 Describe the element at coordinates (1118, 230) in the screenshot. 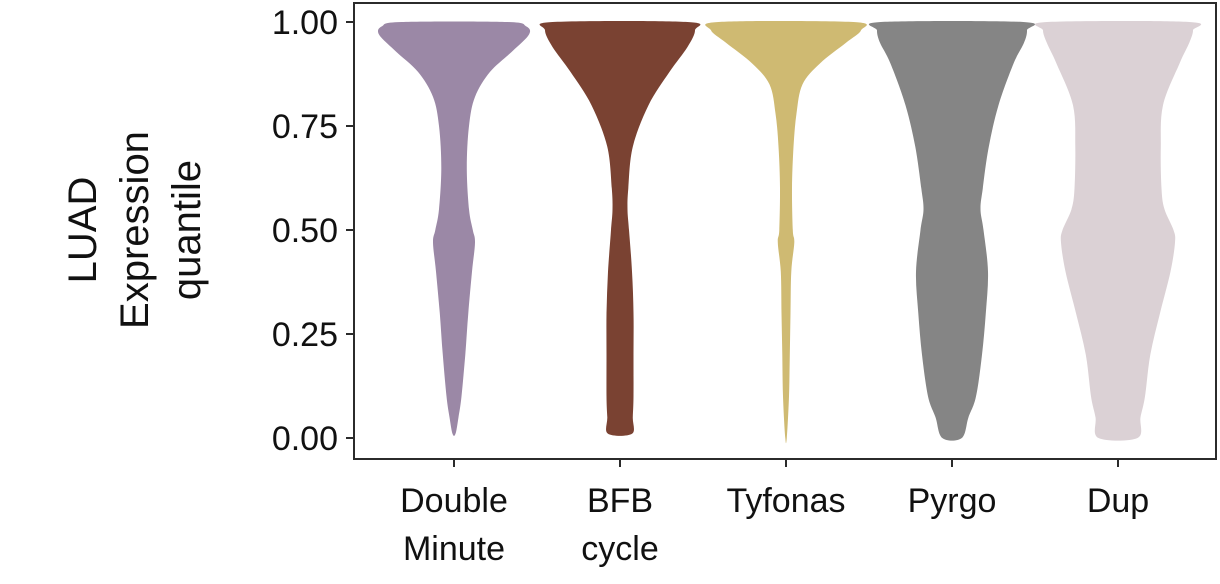

I see `violin-dup` at that location.